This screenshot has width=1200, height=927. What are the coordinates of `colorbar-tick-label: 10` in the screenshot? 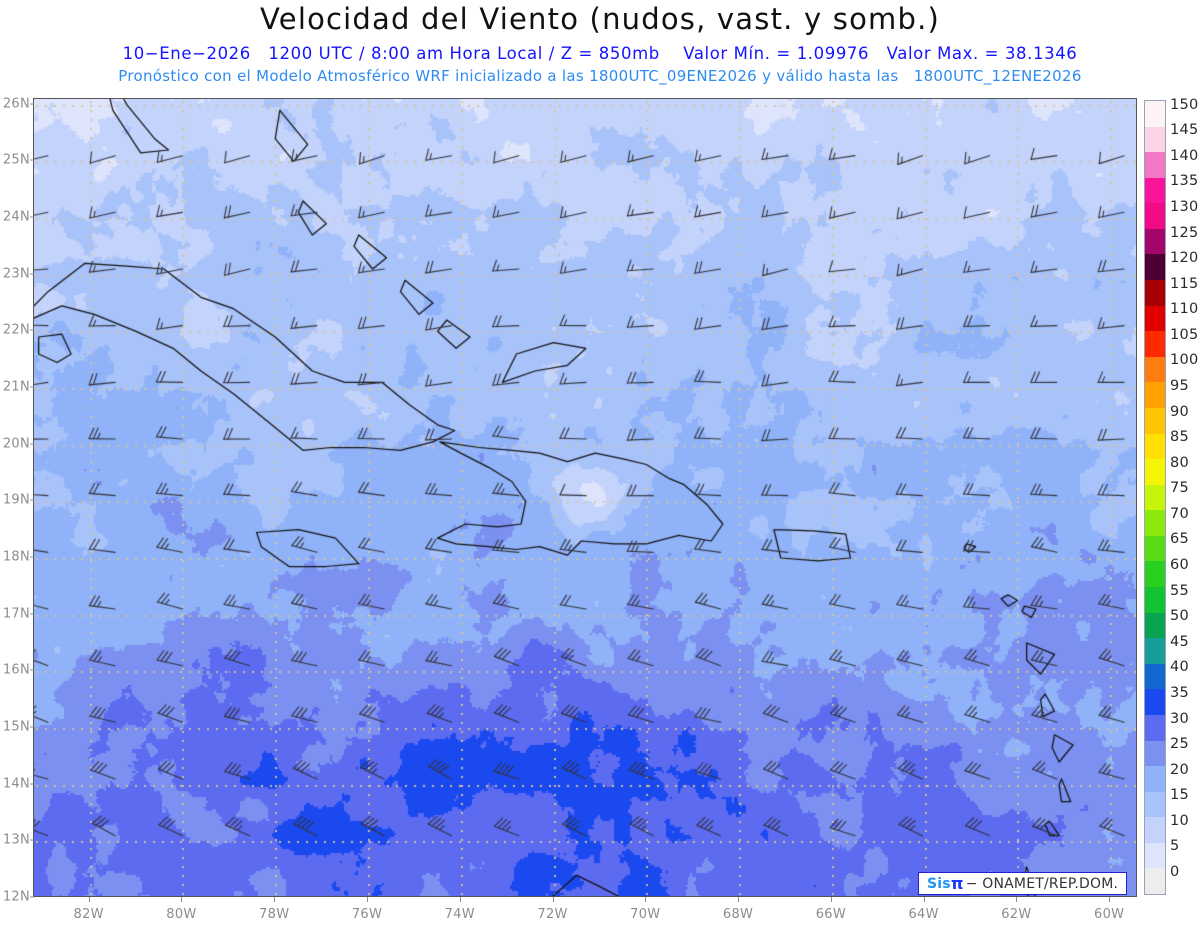 It's located at (1180, 820).